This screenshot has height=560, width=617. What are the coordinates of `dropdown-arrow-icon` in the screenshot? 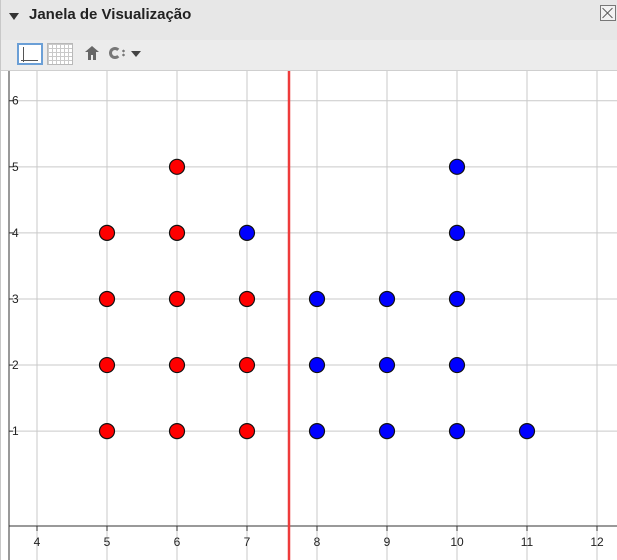 It's located at (136, 54).